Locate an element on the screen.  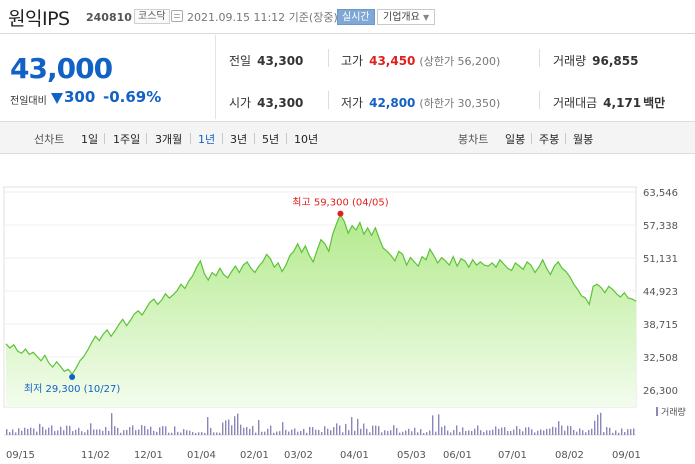
stat-prev-close: 전일 43,300 is located at coordinates (266, 60).